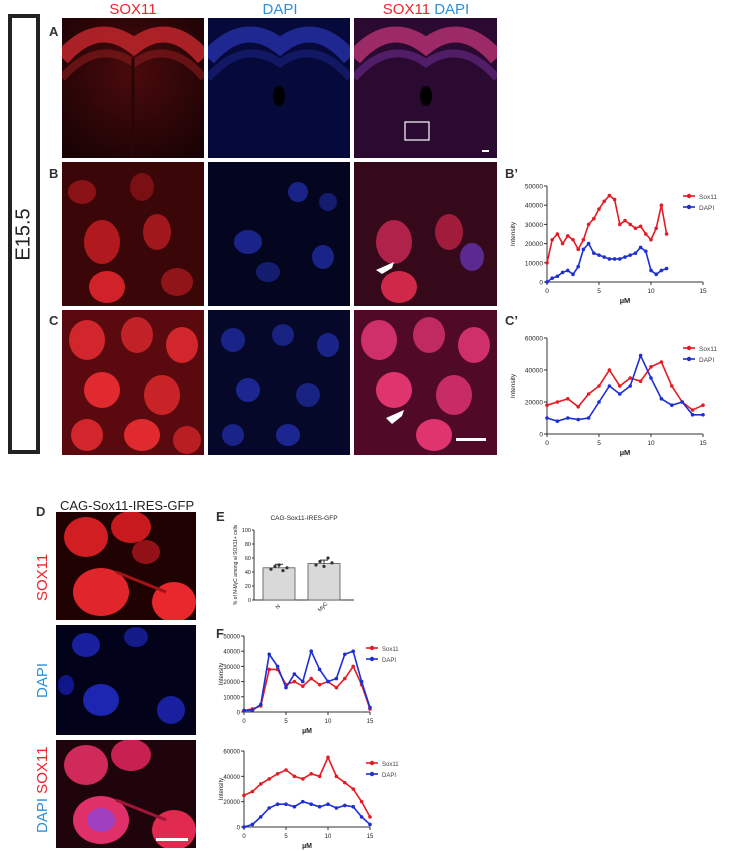 Image resolution: width=740 pixels, height=851 pixels. What do you see at coordinates (236, 564) in the screenshot?
I see `y-axis-label: % of N-MyC among al SOX11+ cells` at bounding box center [236, 564].